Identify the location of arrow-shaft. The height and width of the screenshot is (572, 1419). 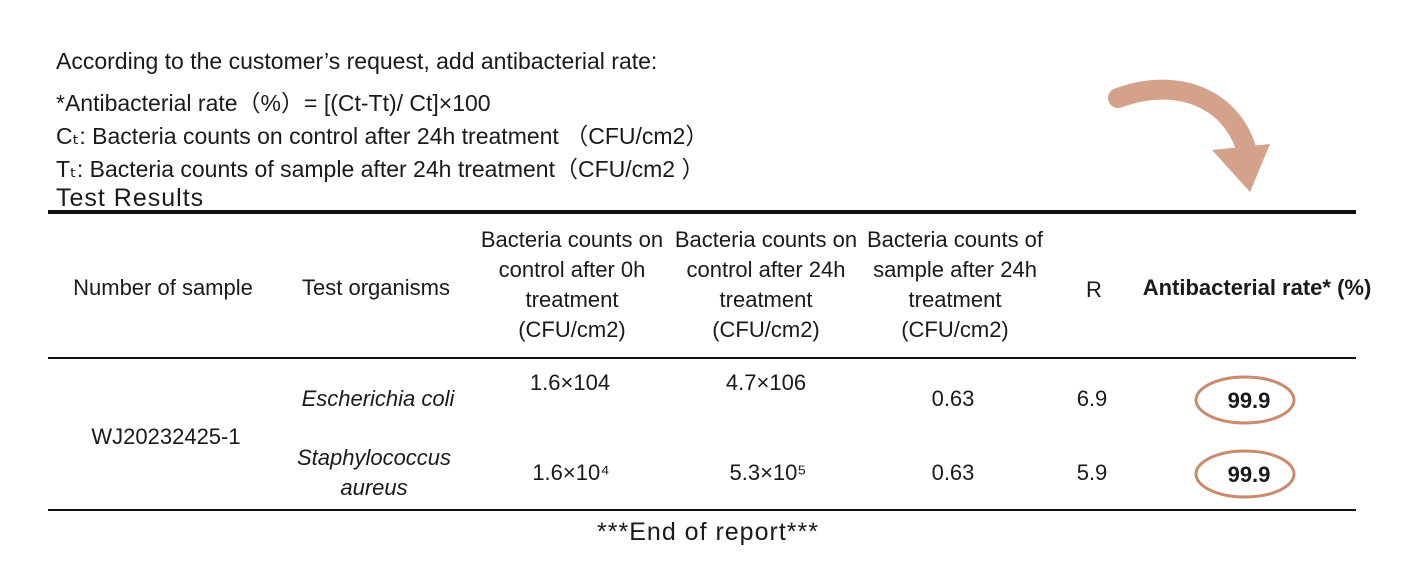
(1184, 127).